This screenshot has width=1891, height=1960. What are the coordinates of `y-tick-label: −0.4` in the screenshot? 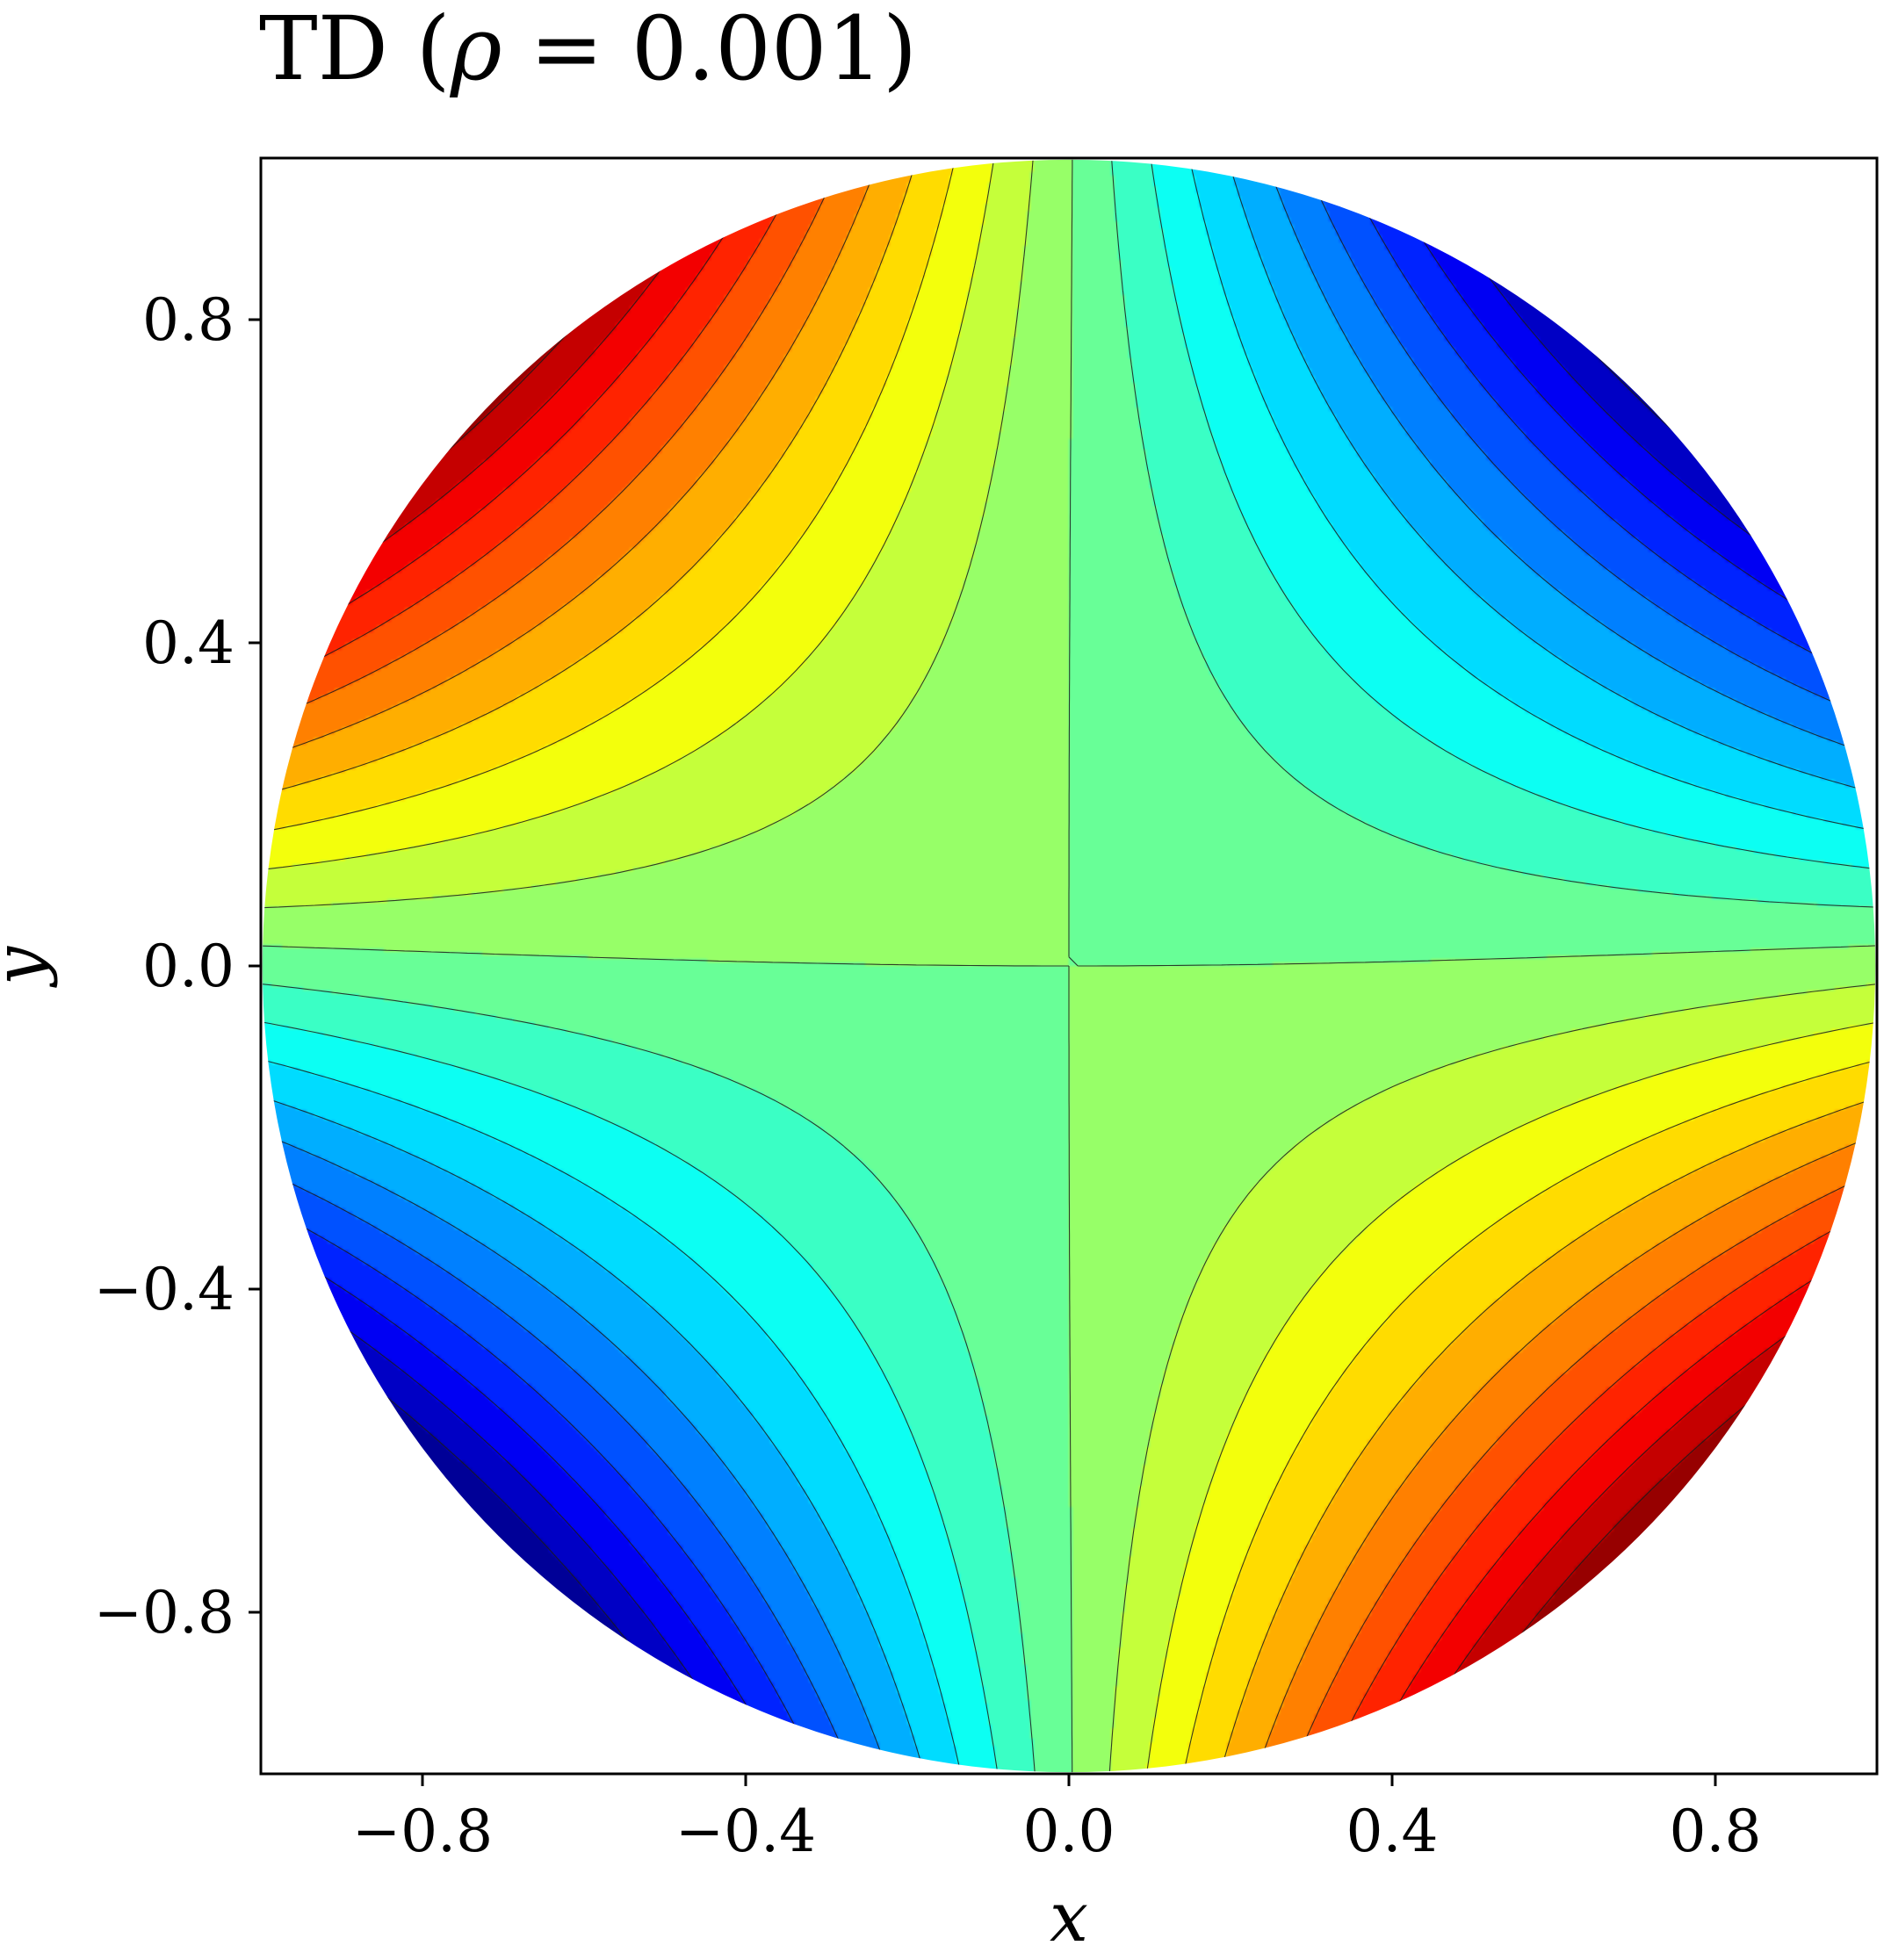 It's located at (164, 1289).